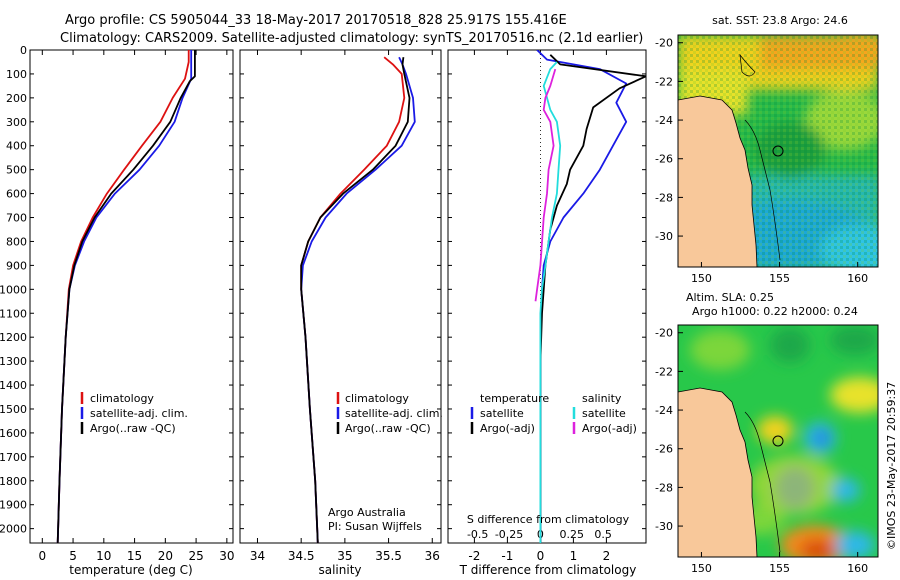 Image resolution: width=900 pixels, height=580 pixels. What do you see at coordinates (16, 241) in the screenshot?
I see `depth-tick-label: 800` at bounding box center [16, 241].